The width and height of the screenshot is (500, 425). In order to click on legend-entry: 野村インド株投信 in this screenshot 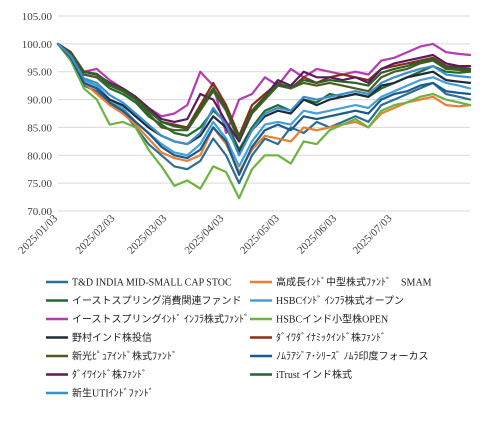, I will do `click(112, 337)`.